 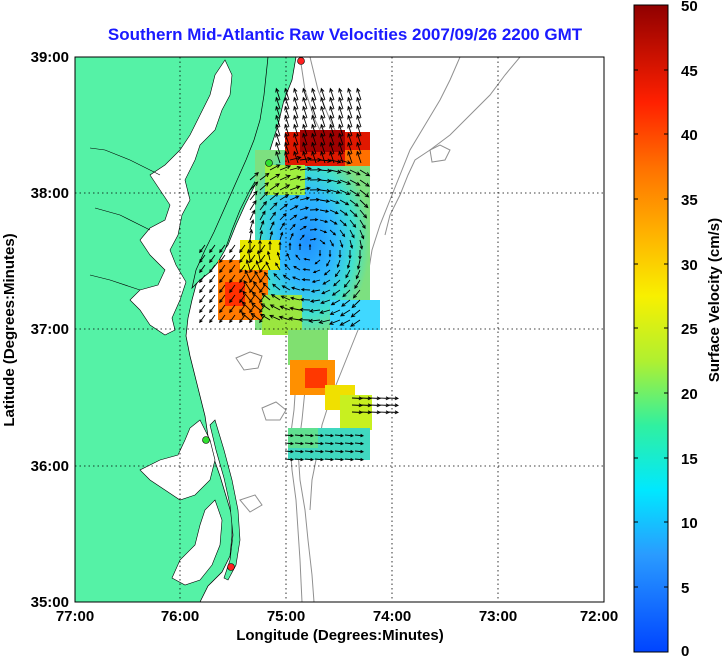 What do you see at coordinates (689, 200) in the screenshot?
I see `colorbar-tick: 35` at bounding box center [689, 200].